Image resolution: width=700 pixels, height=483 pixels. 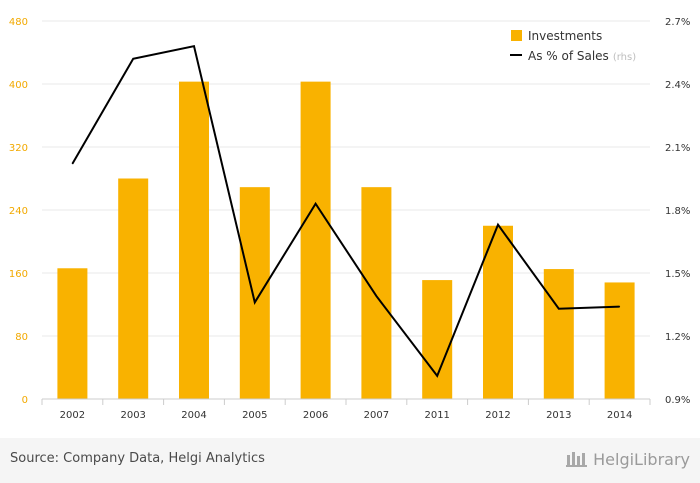 I want to click on x-tick-label: 2006, so click(x=315, y=415).